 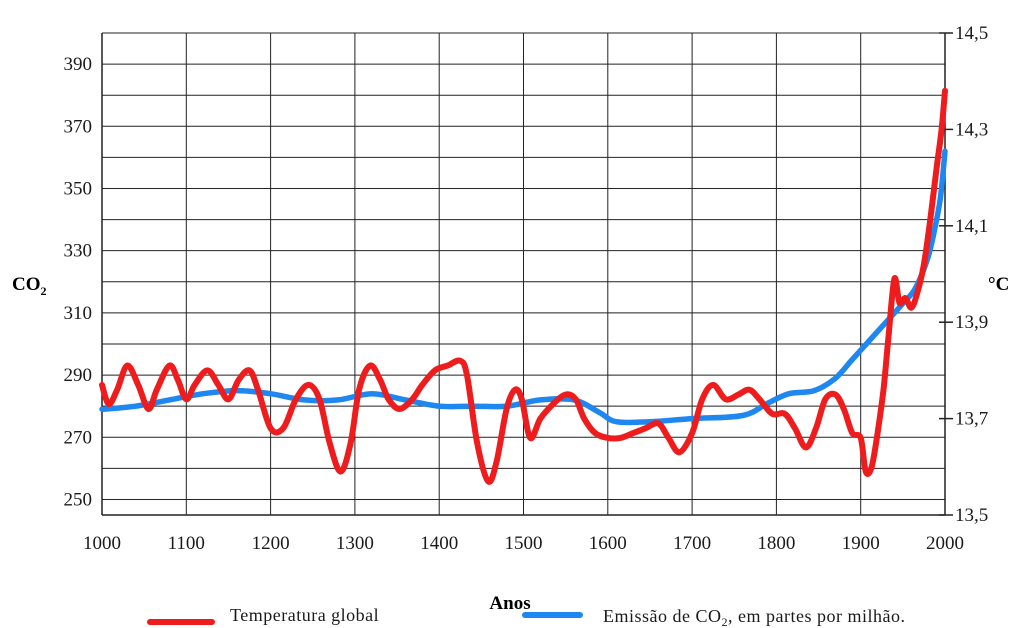 What do you see at coordinates (78, 64) in the screenshot?
I see `y-left-tick-label: 390` at bounding box center [78, 64].